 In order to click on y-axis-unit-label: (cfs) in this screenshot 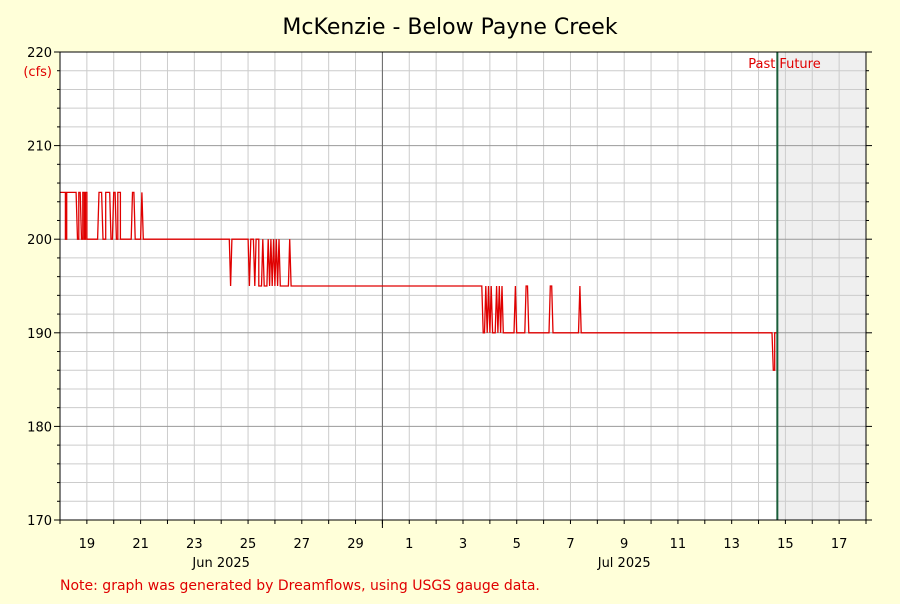, I will do `click(37, 72)`.